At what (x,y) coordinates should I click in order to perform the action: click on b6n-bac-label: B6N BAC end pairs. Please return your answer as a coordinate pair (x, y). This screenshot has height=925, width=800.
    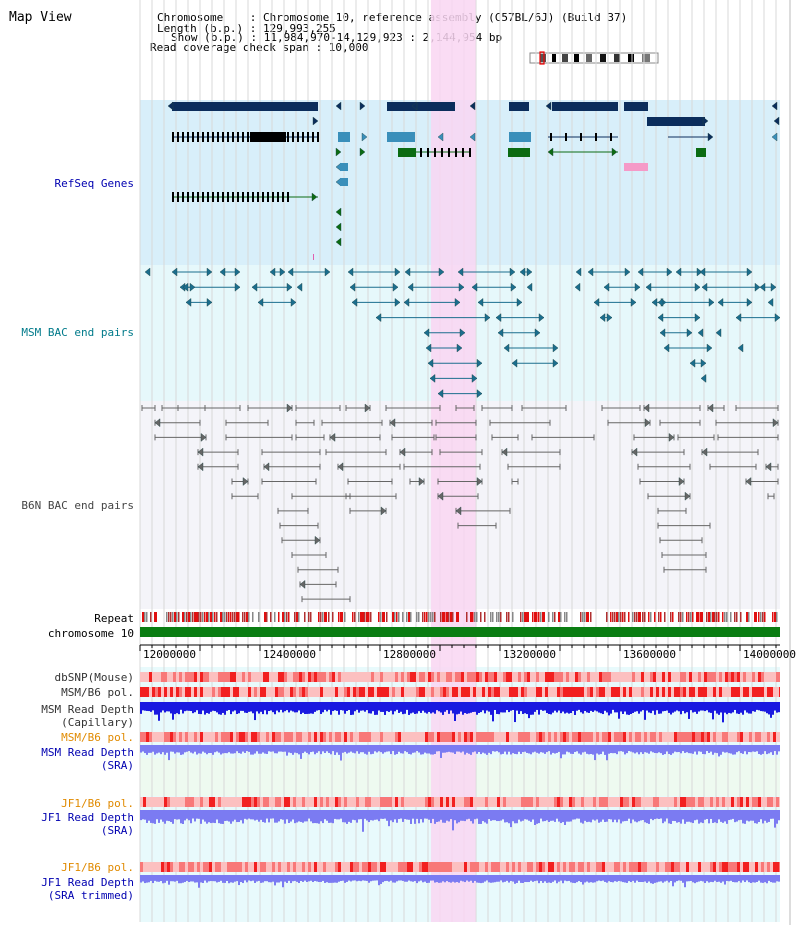
    Looking at the image, I should click on (77, 505).